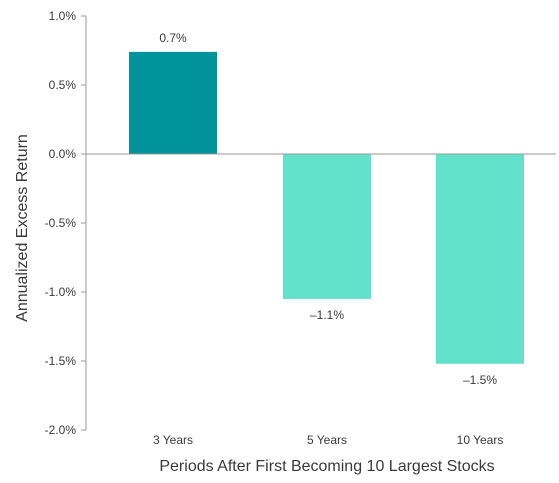 This screenshot has height=483, width=559. Describe the element at coordinates (22, 228) in the screenshot. I see `y-axis-label: Annualized Excess Return` at that location.